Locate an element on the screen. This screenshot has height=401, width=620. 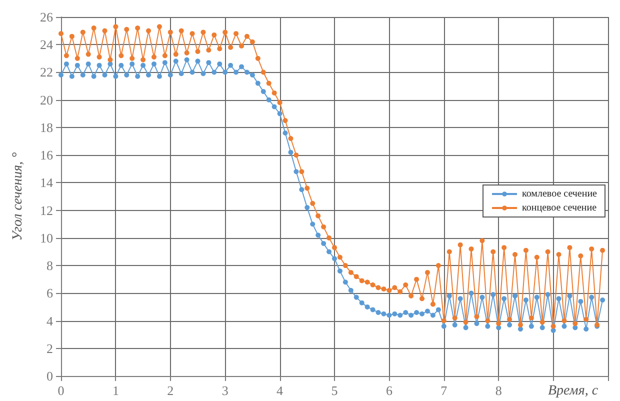
y-tick-label: 16 is located at coordinates (47, 155).